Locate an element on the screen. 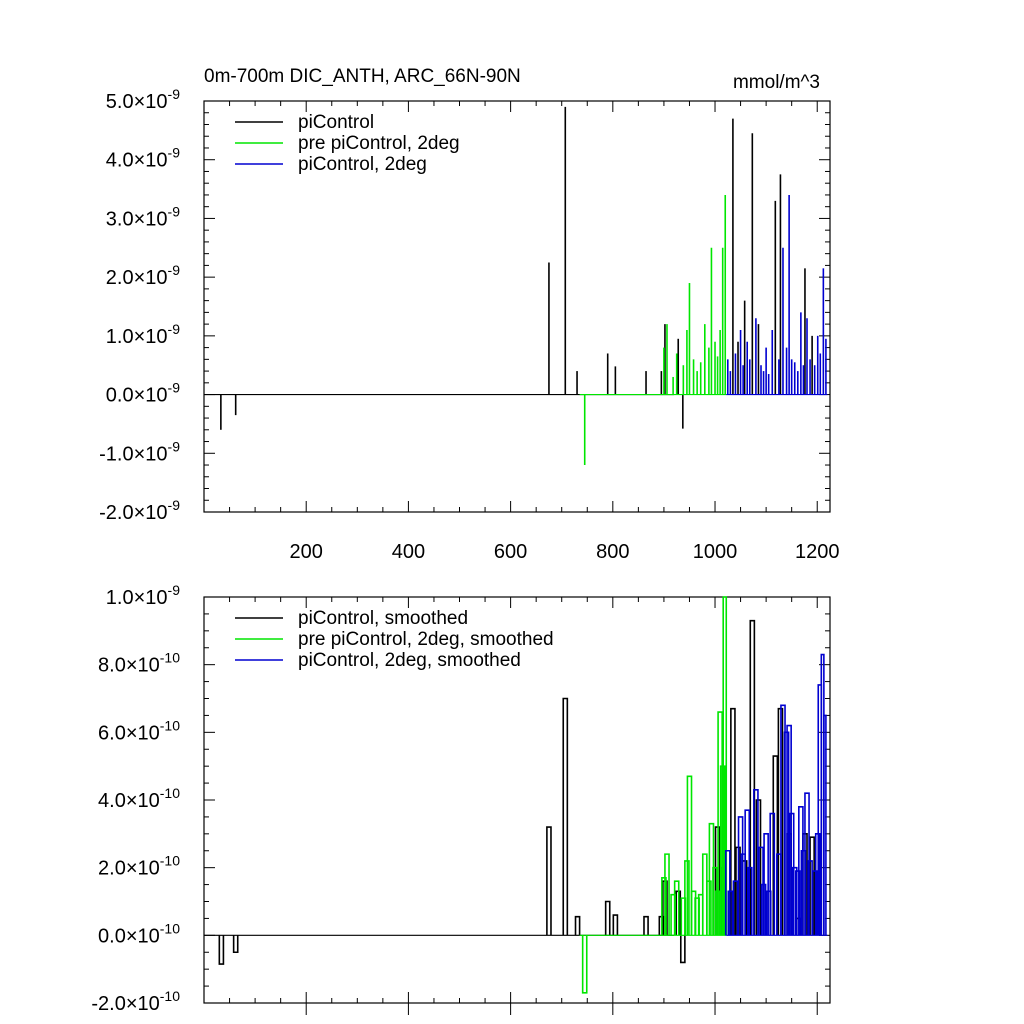  y-tick-label: 2.0×10⁻¹⁰ is located at coordinates (139, 866).